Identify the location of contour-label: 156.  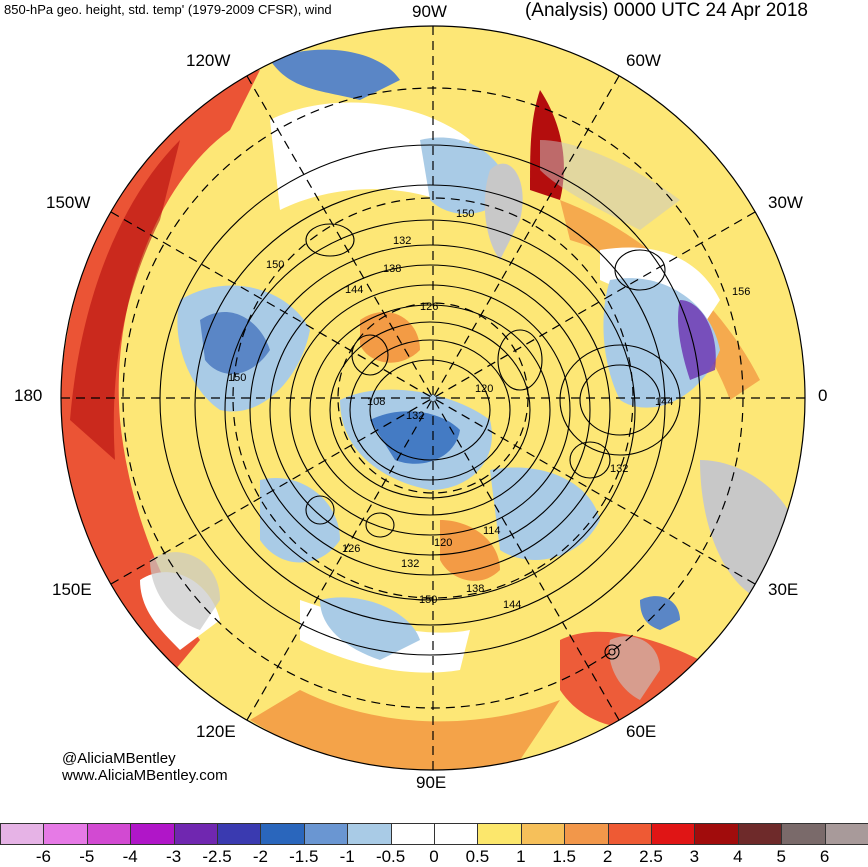
(741, 292).